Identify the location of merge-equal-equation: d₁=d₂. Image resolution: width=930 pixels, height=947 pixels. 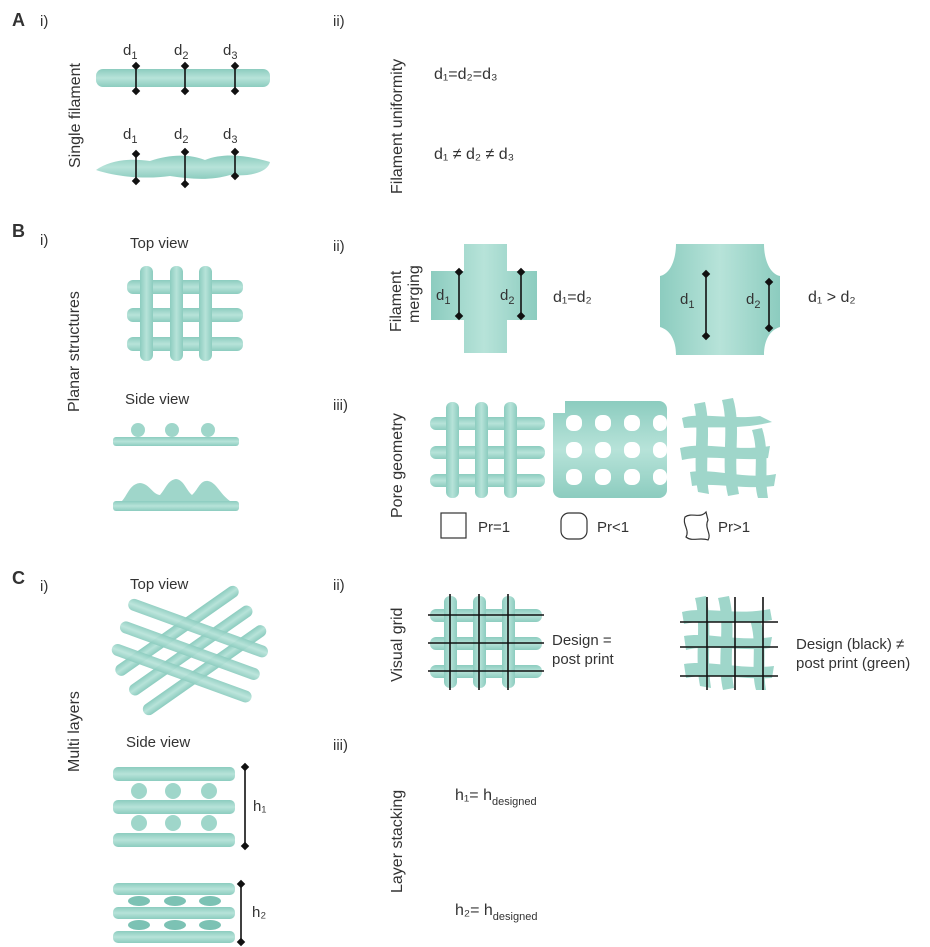
(572, 297).